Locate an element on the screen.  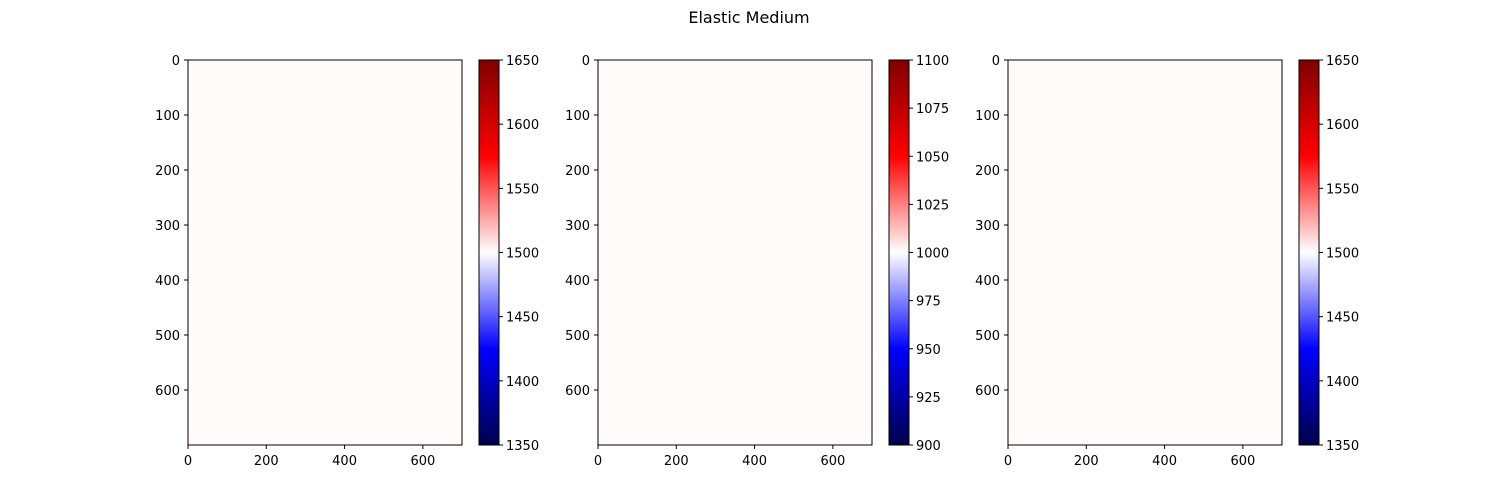
colorbar-tick-label: 950 is located at coordinates (928, 350).